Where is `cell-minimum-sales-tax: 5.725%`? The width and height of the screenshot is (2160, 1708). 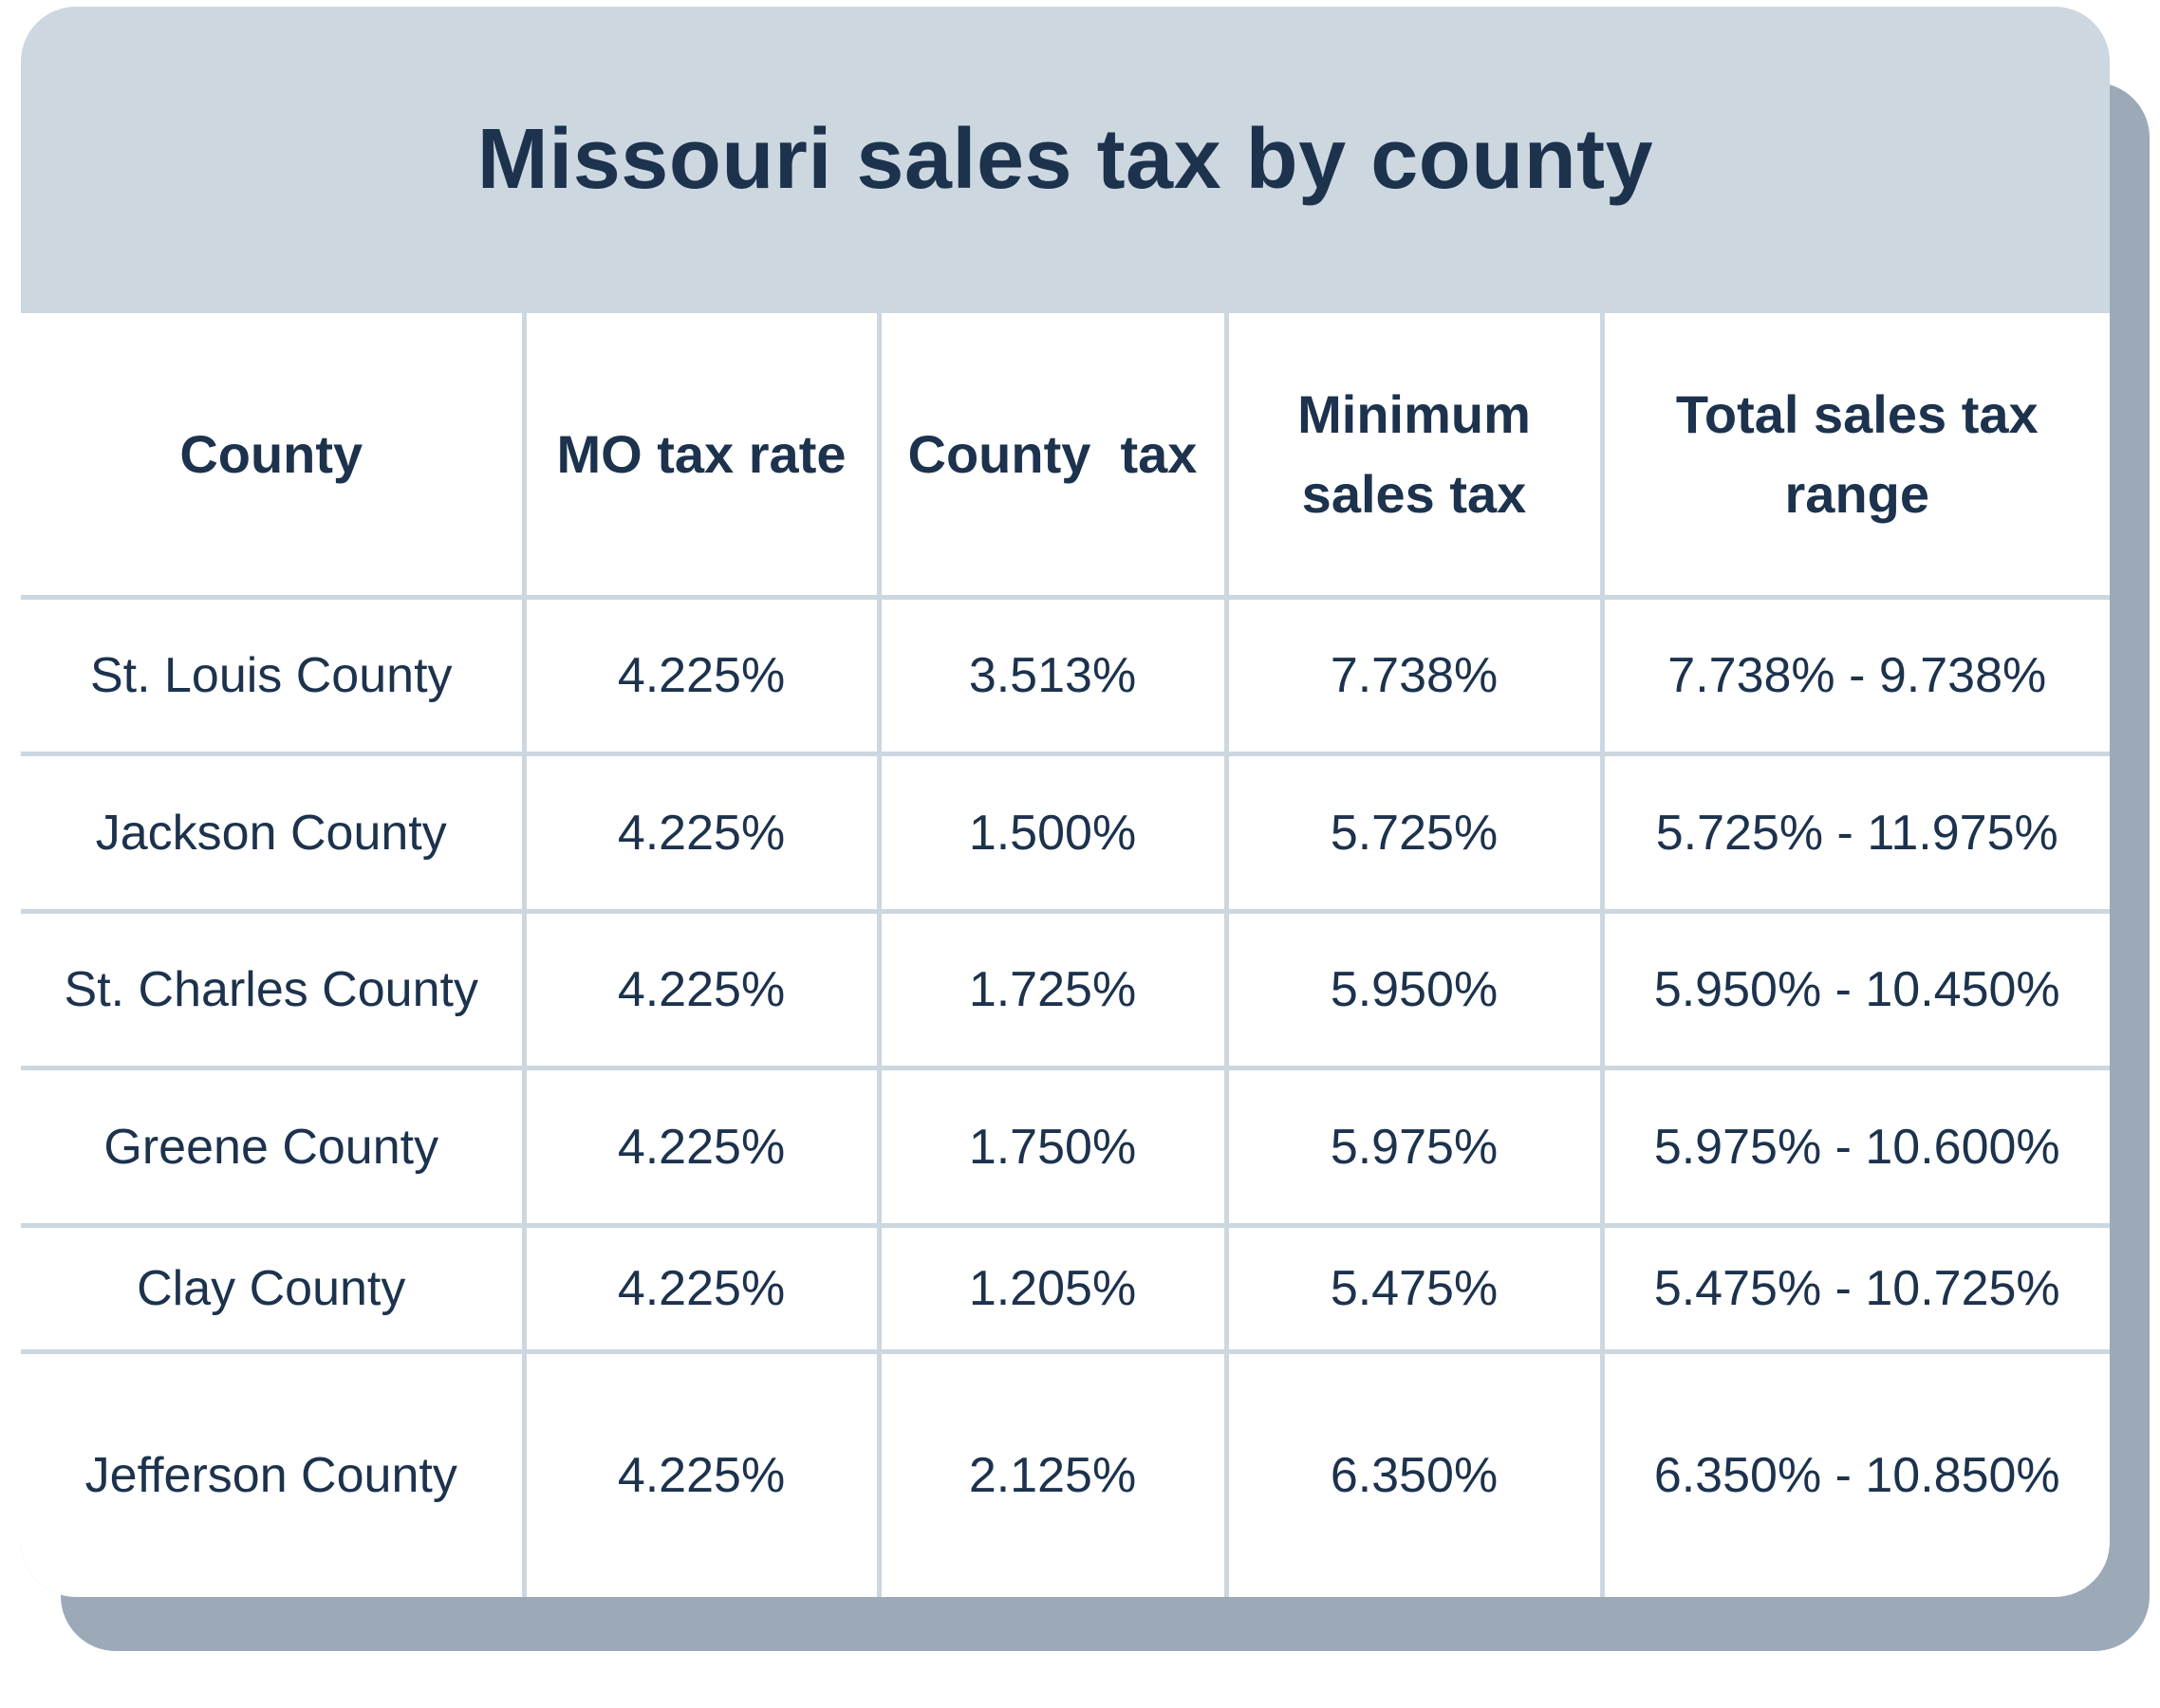 cell-minimum-sales-tax: 5.725% is located at coordinates (1414, 833).